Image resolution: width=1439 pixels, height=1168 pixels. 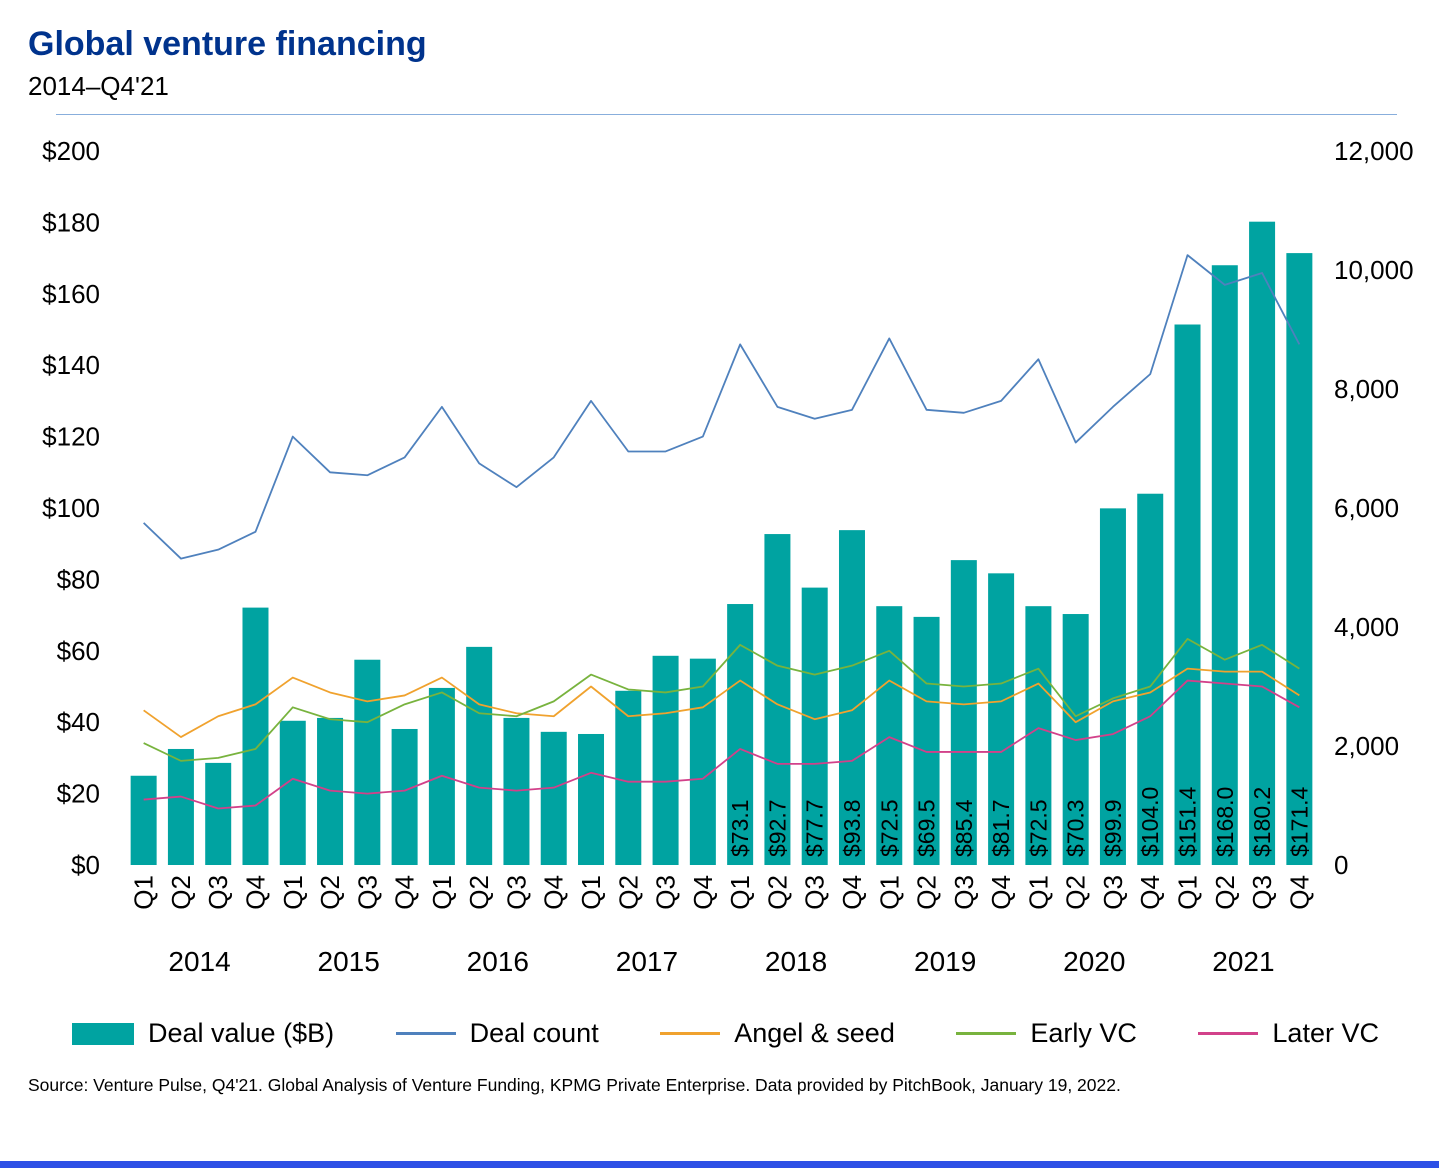 I want to click on x-axis-year-label: 2021, so click(x=1243, y=961).